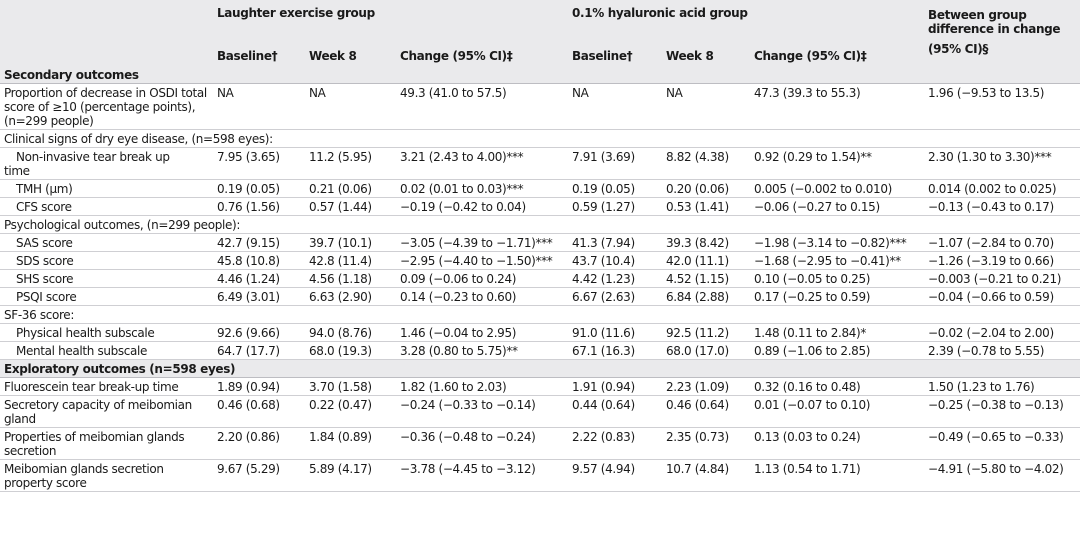  Describe the element at coordinates (106, 163) in the screenshot. I see `row-label: Non-invasive tear break up time` at that location.